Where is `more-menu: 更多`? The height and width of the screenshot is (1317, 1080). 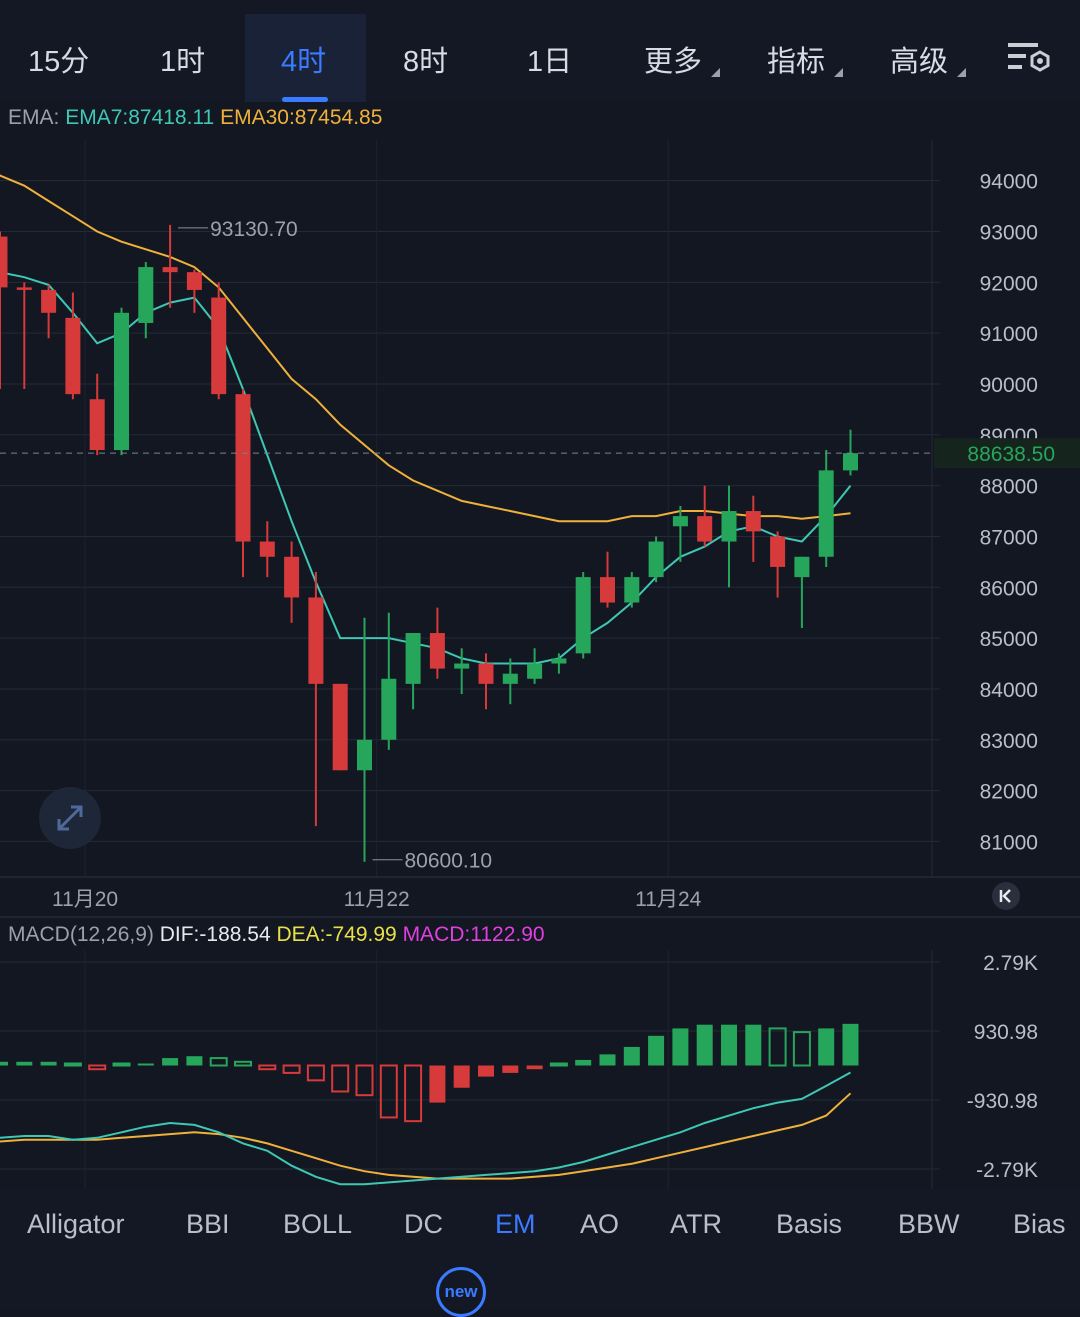 more-menu: 更多 is located at coordinates (673, 62).